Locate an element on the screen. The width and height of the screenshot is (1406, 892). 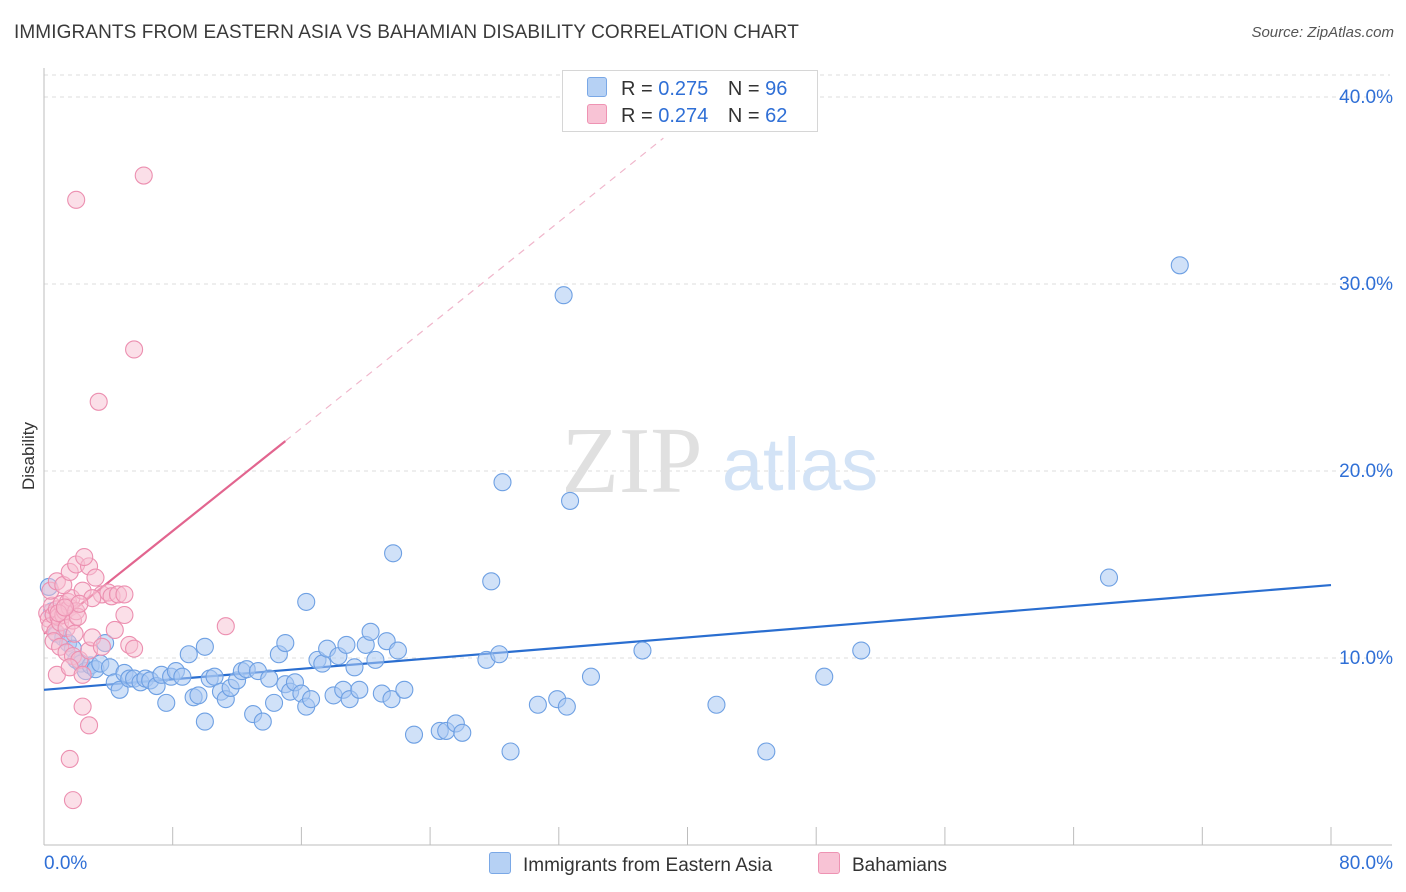
trend-line-bahamians-extrapolated is located at coordinates (474, 289).